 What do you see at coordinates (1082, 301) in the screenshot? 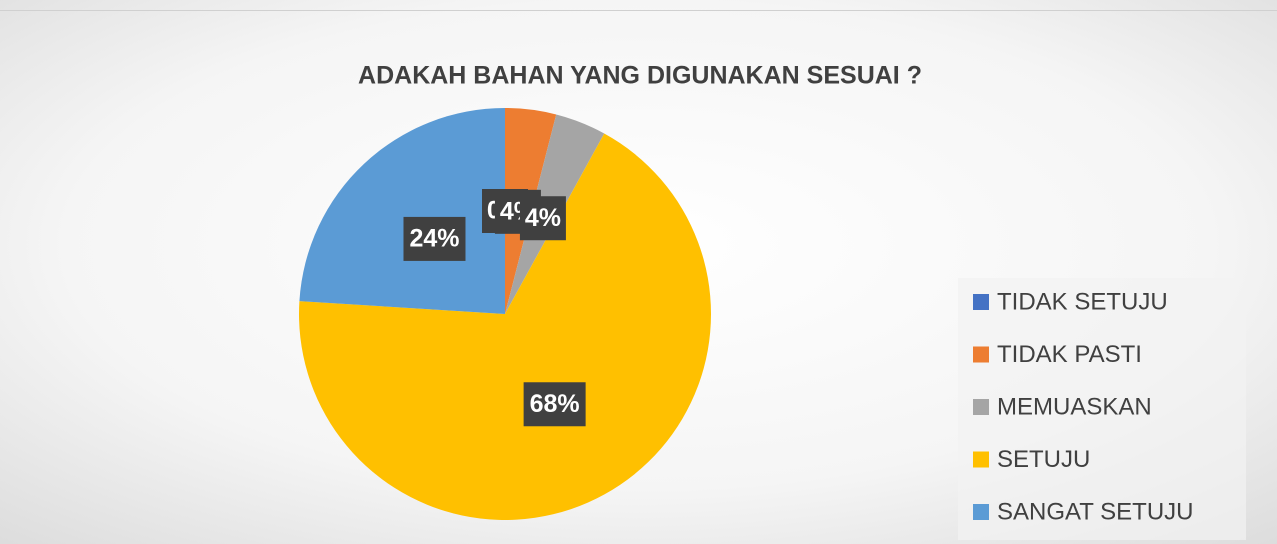
I see `legend-label: TIDAK SETUJU` at bounding box center [1082, 301].